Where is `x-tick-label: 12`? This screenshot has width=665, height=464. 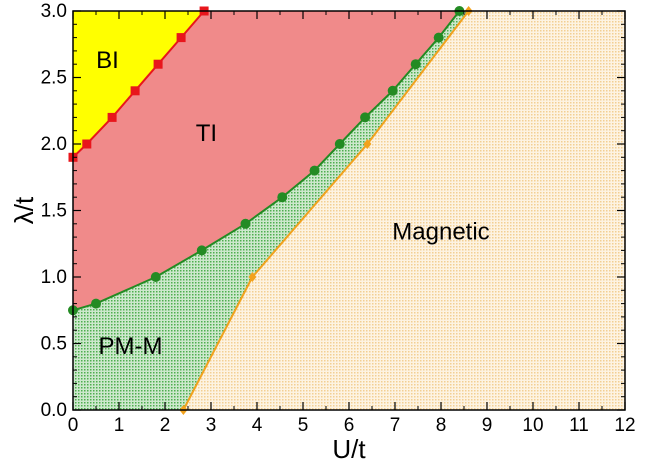 x-tick-label: 12 is located at coordinates (624, 425).